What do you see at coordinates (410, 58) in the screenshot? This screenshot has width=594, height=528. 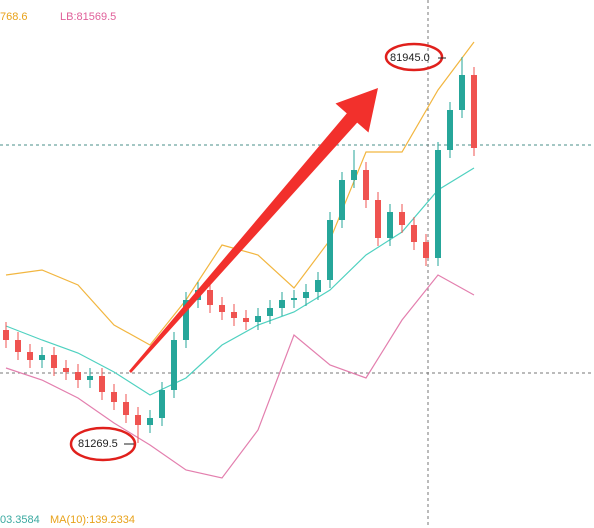 I see `annotation-label: 81945.0` at bounding box center [410, 58].